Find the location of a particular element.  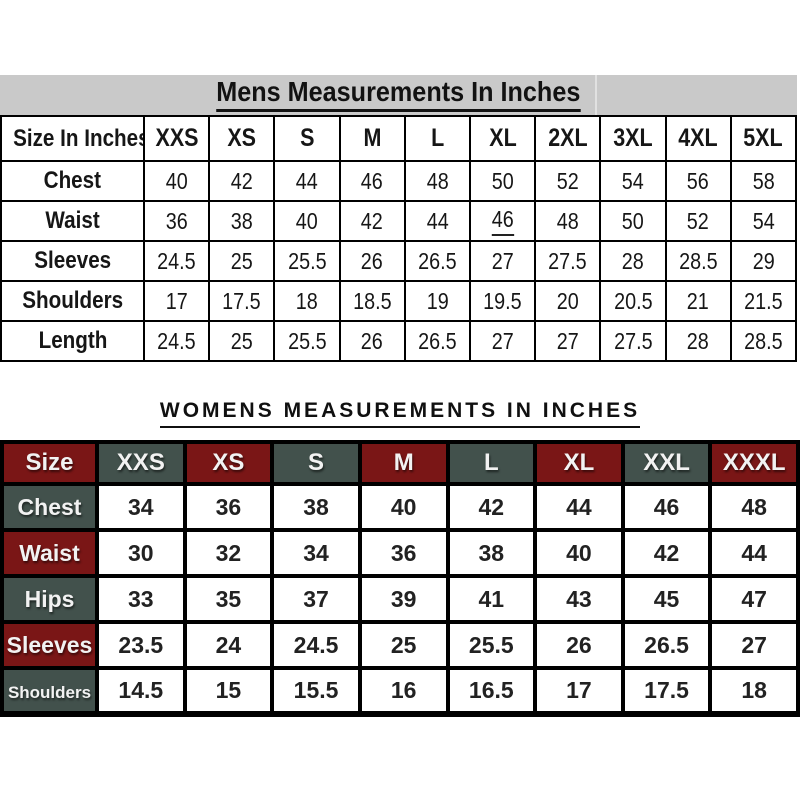

womens-measurement-value: 16 is located at coordinates (403, 690).